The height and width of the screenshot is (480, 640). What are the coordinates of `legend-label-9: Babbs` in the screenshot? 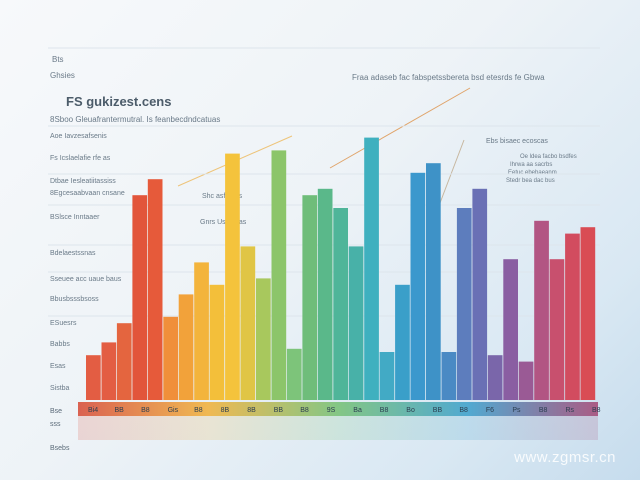 It's located at (60, 344).